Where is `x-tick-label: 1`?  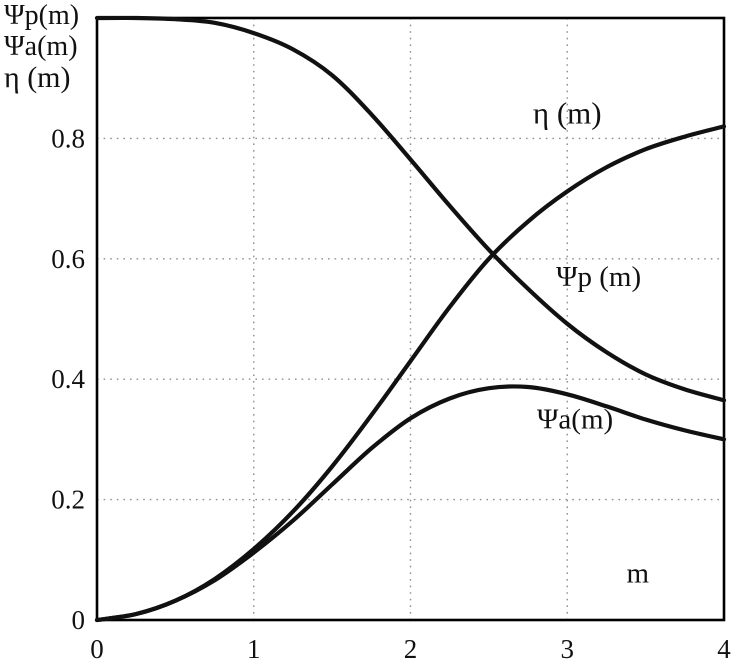 x-tick-label: 1 is located at coordinates (254, 649).